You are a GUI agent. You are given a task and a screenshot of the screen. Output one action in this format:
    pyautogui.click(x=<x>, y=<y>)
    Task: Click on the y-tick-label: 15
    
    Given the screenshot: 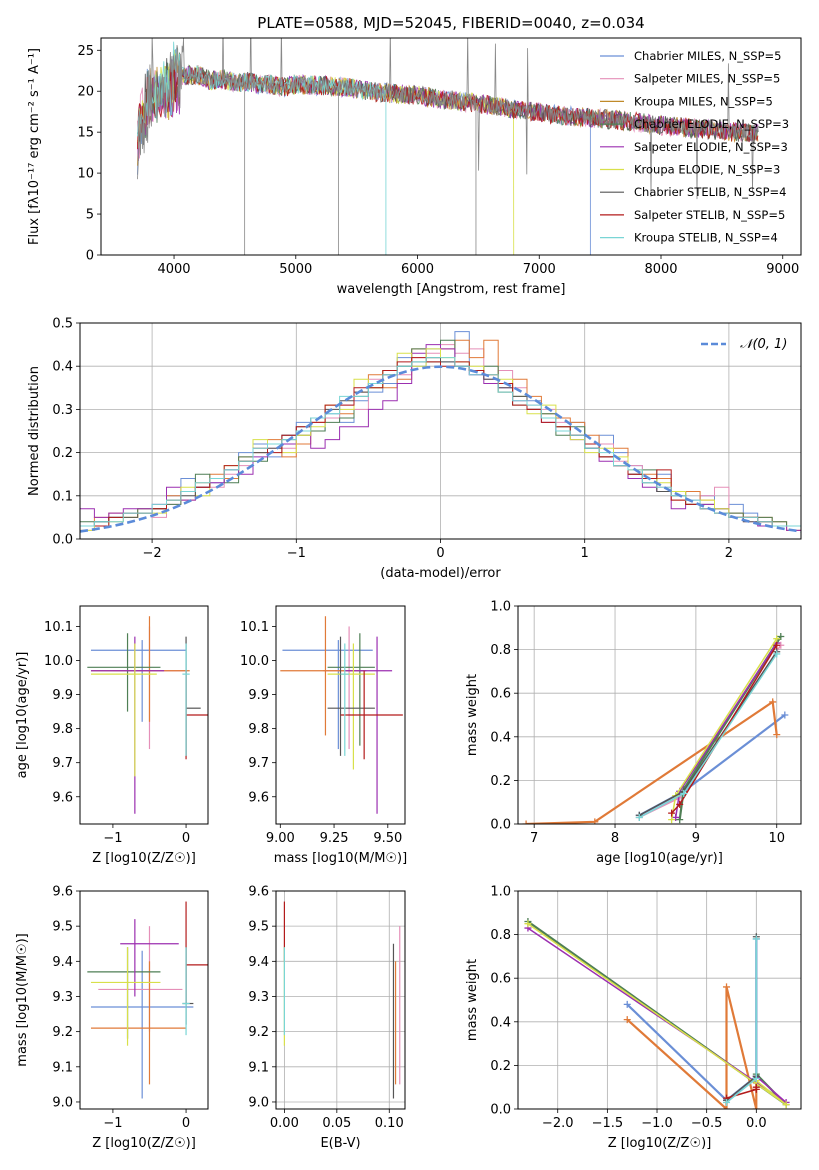 What is the action you would take?
    pyautogui.click(x=85, y=133)
    